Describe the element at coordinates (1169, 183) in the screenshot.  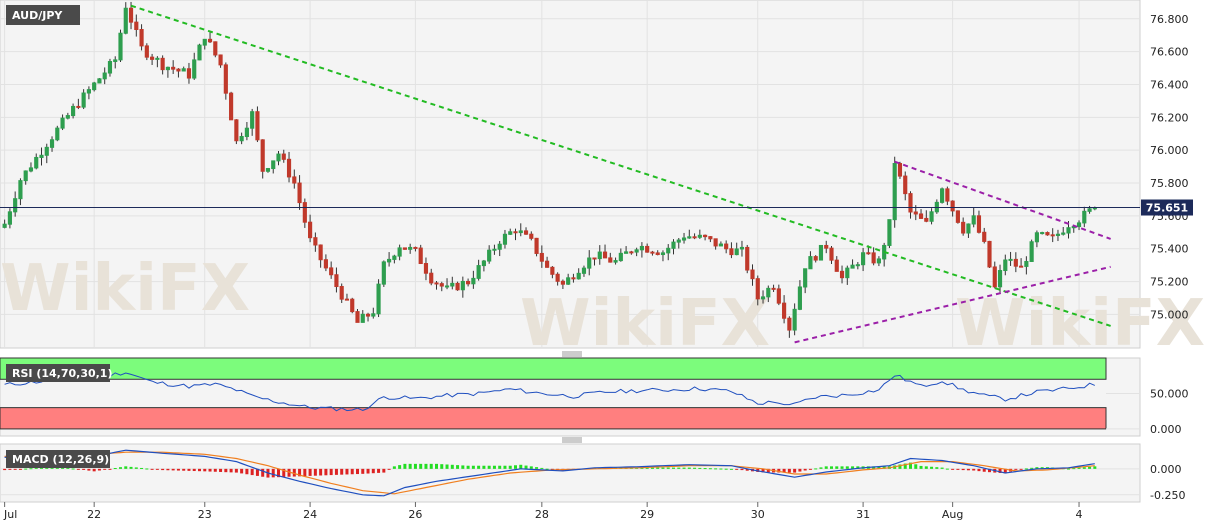
I see `price-tick-label: 75.800` at that location.